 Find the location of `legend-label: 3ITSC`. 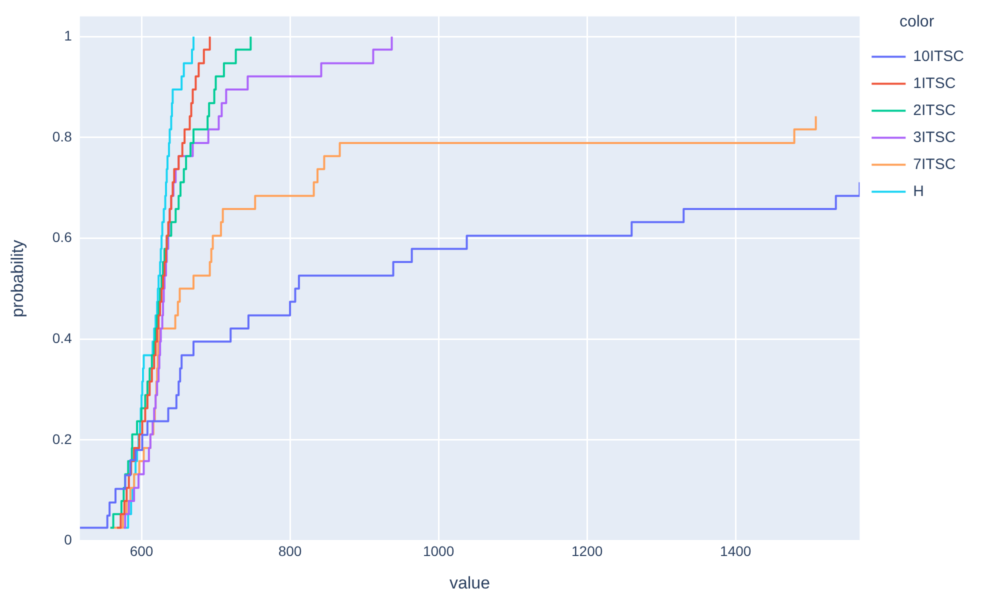

legend-label: 3ITSC is located at coordinates (934, 137).